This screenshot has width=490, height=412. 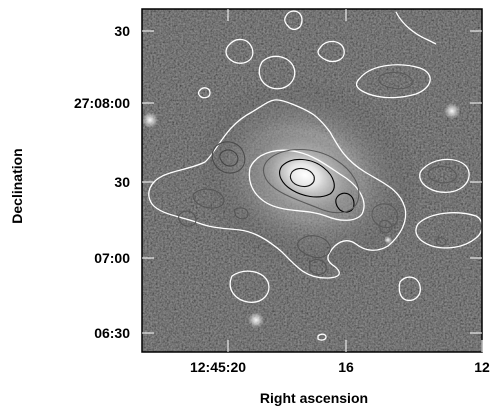 What do you see at coordinates (204, 93) in the screenshot?
I see `contour-small-left` at bounding box center [204, 93].